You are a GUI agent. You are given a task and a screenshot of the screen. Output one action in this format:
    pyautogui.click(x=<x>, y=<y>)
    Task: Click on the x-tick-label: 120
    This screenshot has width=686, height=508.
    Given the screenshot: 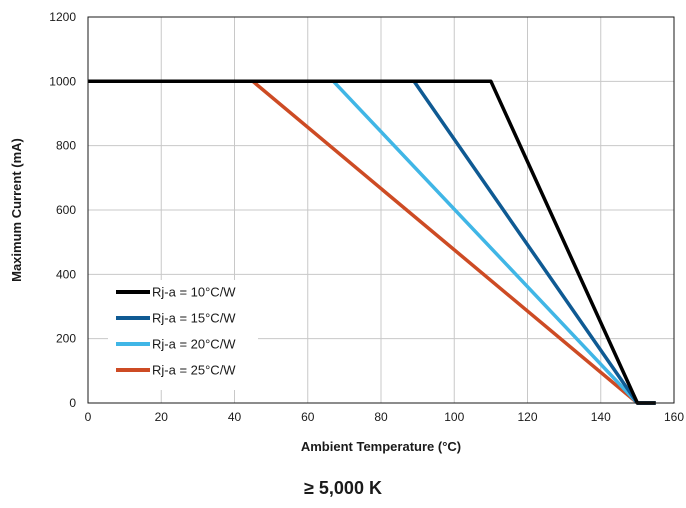 What is the action you would take?
    pyautogui.click(x=527, y=417)
    